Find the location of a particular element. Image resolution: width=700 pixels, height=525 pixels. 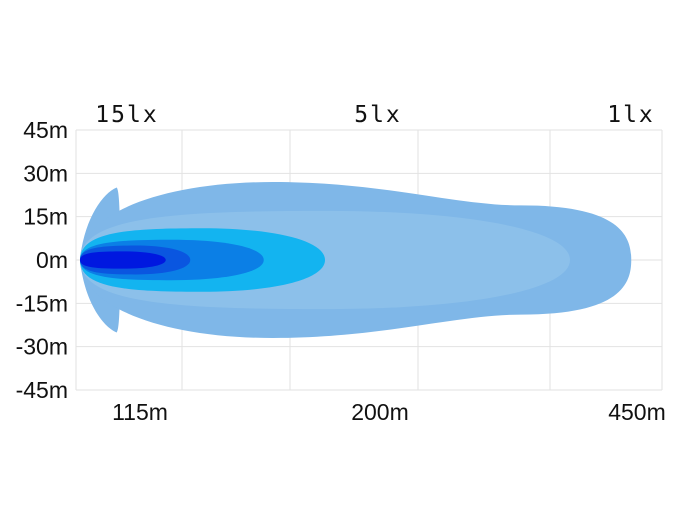

x-axis-ticks: 115m 200m 450m is located at coordinates (389, 412).